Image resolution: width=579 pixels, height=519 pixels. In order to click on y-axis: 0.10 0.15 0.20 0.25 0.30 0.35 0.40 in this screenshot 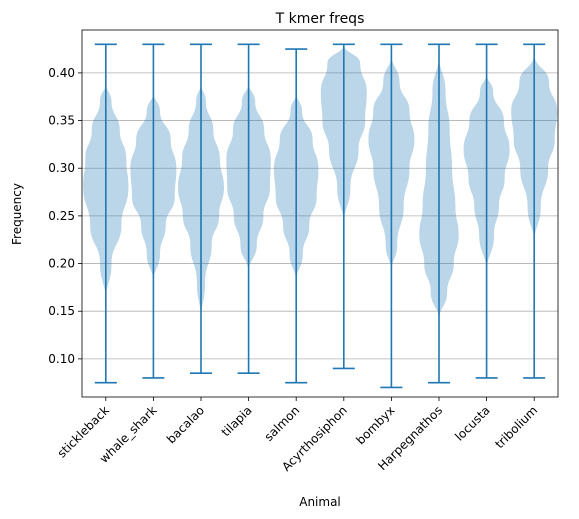, I will do `click(65, 216)`.